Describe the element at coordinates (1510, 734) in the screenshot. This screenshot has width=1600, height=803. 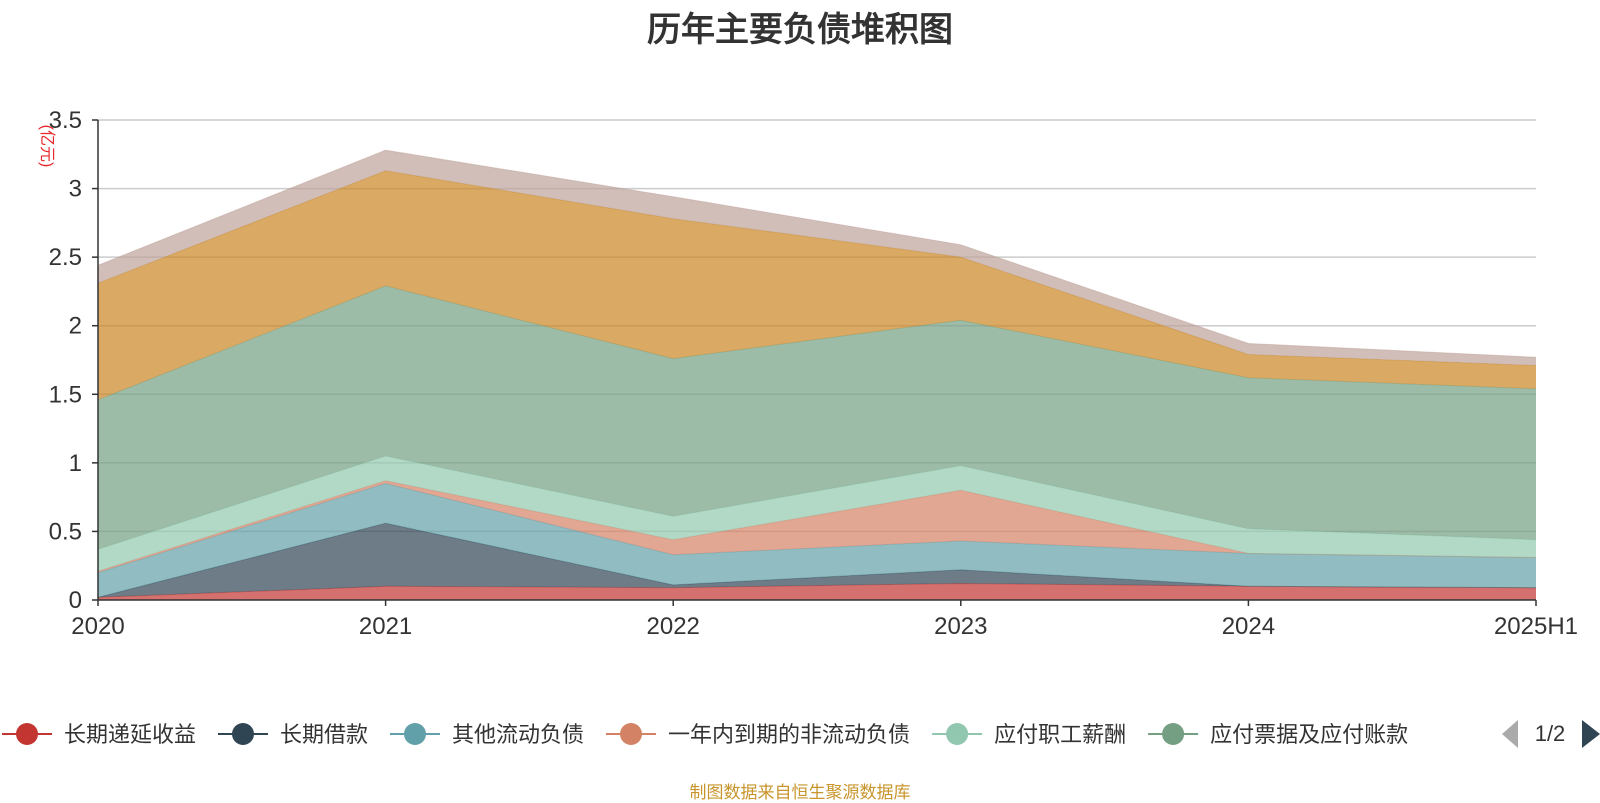
I see `legend-prev-arrow-icon` at that location.